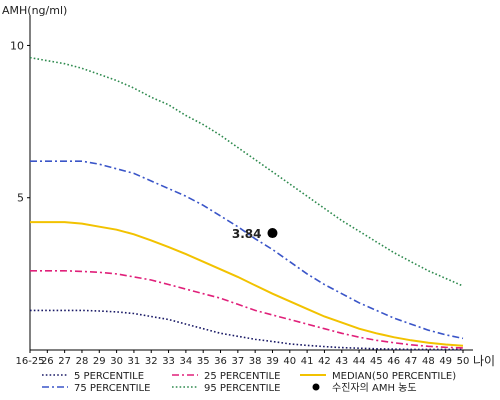  What do you see at coordinates (186, 361) in the screenshot?
I see `x-tick-label: 34` at bounding box center [186, 361].